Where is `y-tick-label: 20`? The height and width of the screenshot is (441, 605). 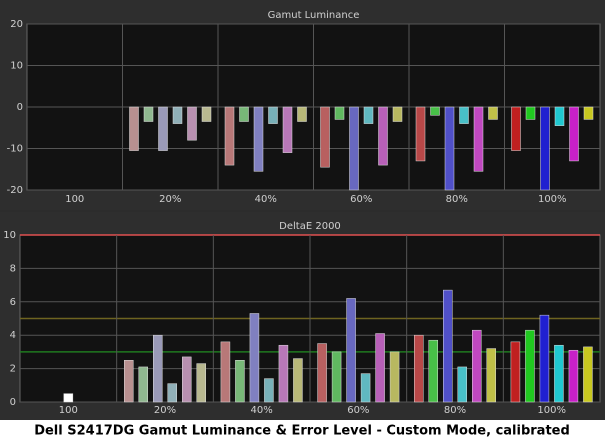 y-tick-label: 20 is located at coordinates (16, 24).